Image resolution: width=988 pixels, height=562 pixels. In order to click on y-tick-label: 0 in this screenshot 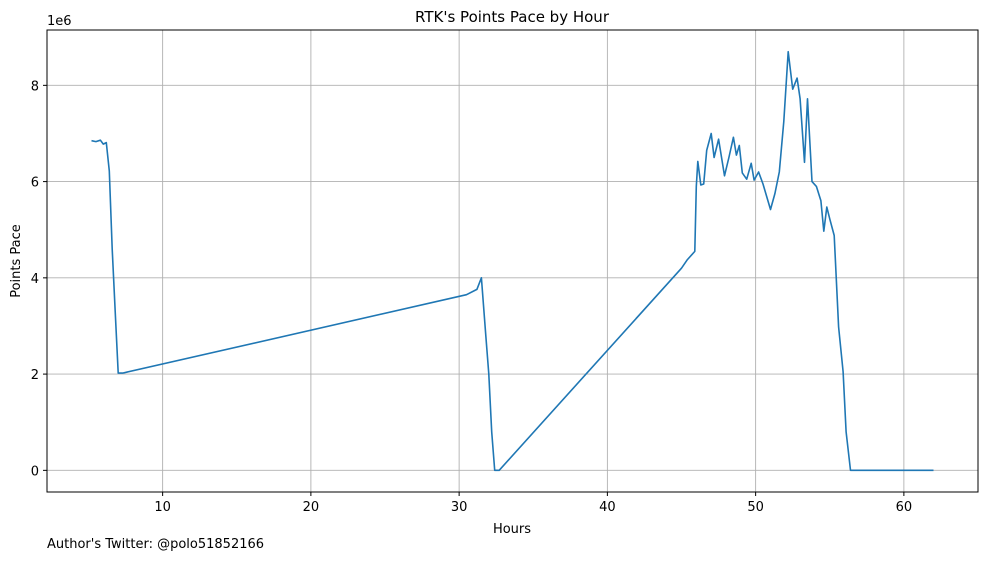, I will do `click(35, 471)`.